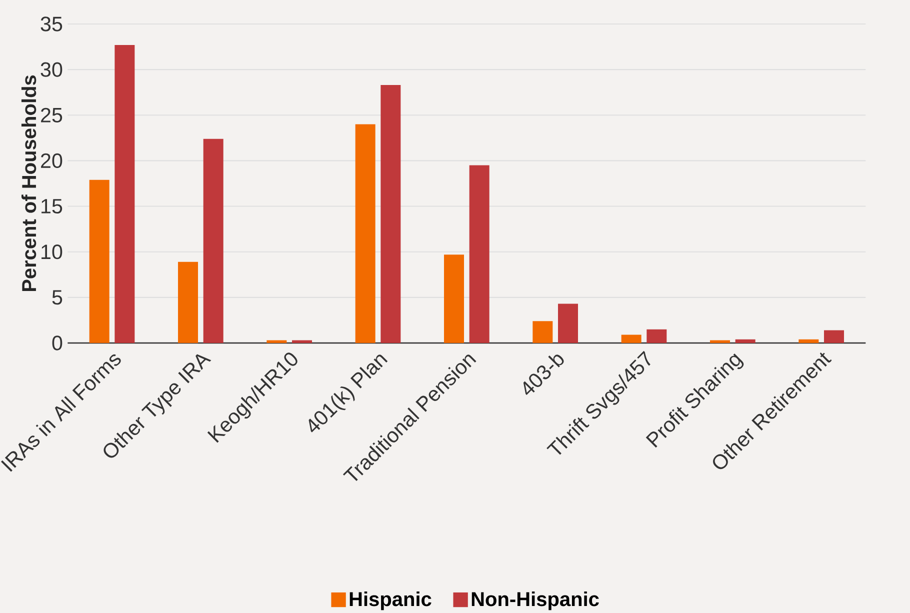 The width and height of the screenshot is (910, 613). Describe the element at coordinates (51, 160) in the screenshot. I see `y-tick-label: 20` at that location.